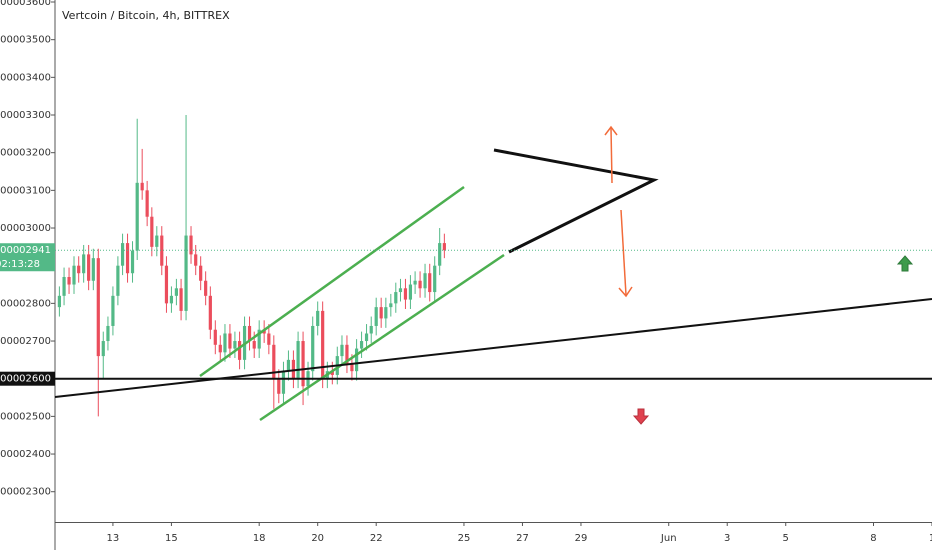 Image resolution: width=932 pixels, height=550 pixels. What do you see at coordinates (464, 538) in the screenshot?
I see `x-tick-label: 25` at bounding box center [464, 538].